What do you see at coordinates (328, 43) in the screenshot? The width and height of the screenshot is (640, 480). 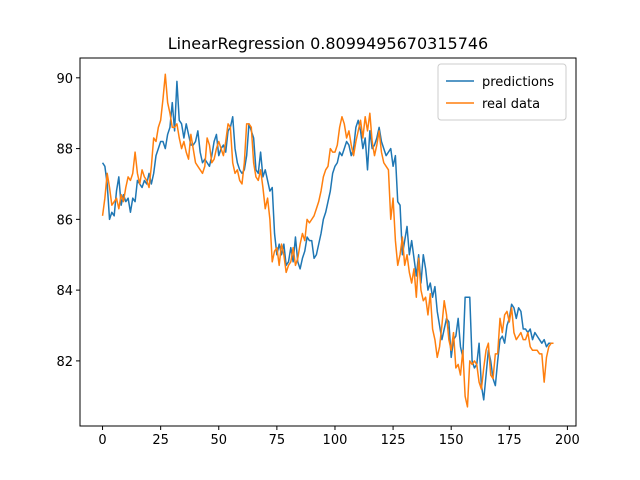 I see `chart-title: LinearRegression 0.8099495670315746` at bounding box center [328, 43].